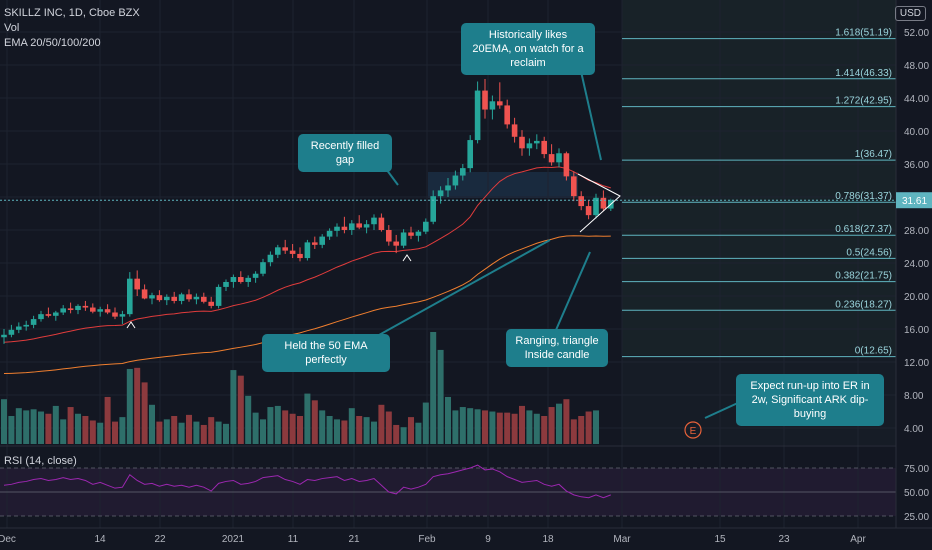 The height and width of the screenshot is (550, 932). What do you see at coordinates (910, 13) in the screenshot?
I see `currency-button: USD` at bounding box center [910, 13].